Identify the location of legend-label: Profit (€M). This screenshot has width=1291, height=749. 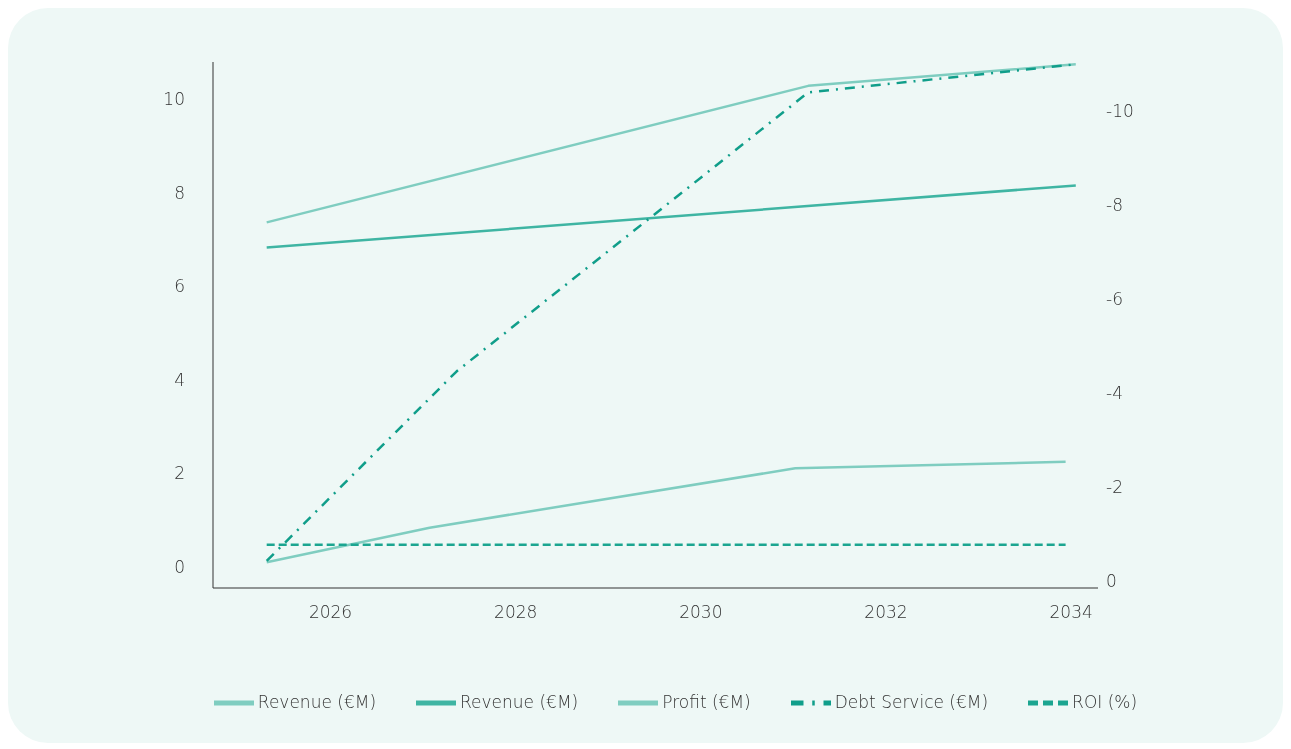
(706, 702).